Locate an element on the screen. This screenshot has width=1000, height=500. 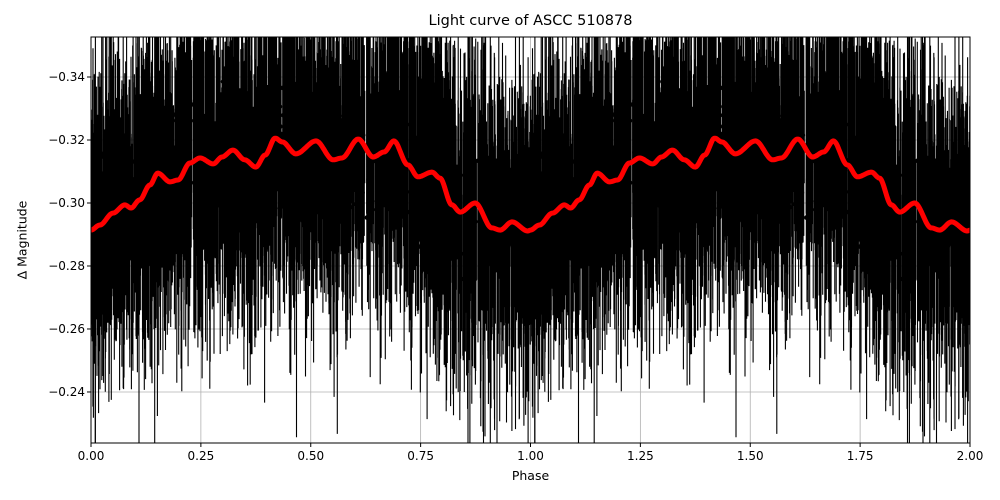
x-tick-label: 0.00 is located at coordinates (91, 456).